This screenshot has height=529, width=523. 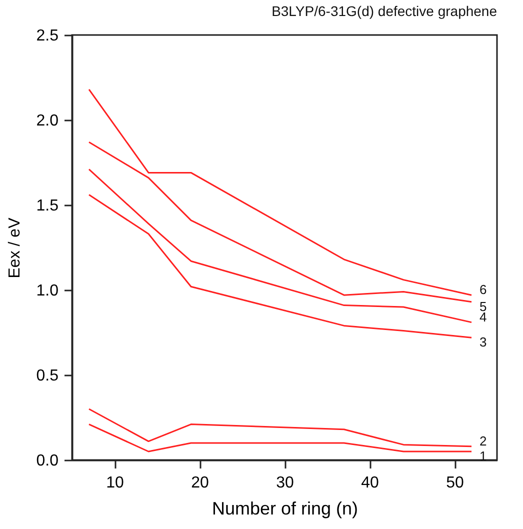 What do you see at coordinates (15, 247) in the screenshot?
I see `y-axis-title: Eex / eV` at bounding box center [15, 247].